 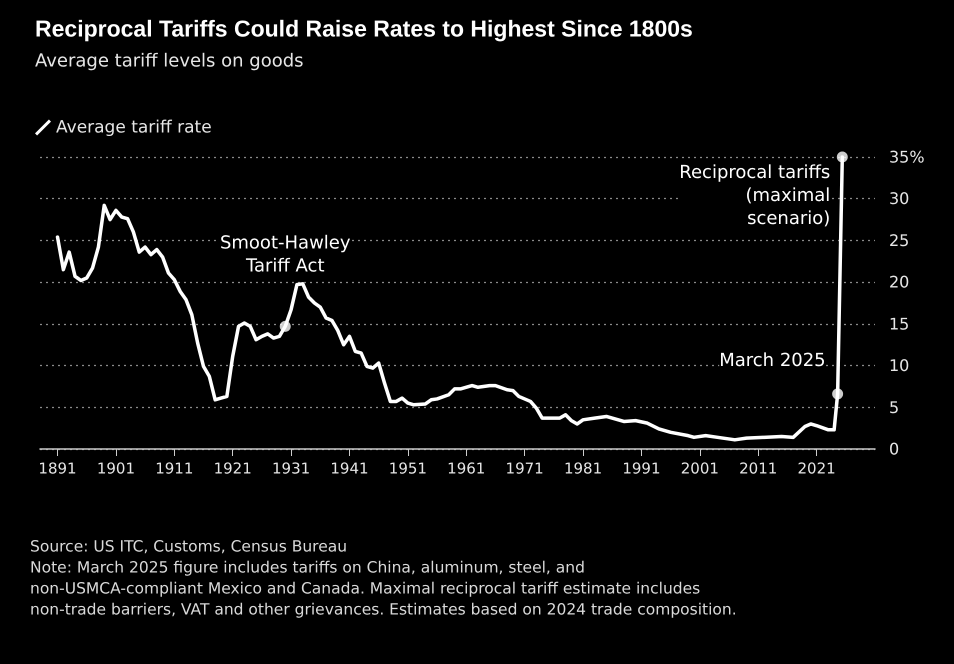 What do you see at coordinates (116, 469) in the screenshot?
I see `x-tick-label: 1901` at bounding box center [116, 469].